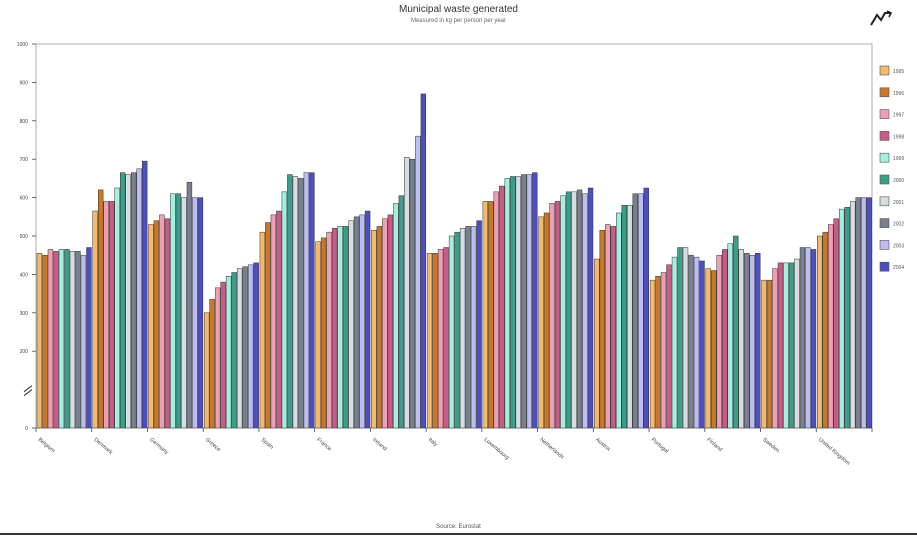 Image resolution: width=917 pixels, height=537 pixels. I want to click on y-tick-label: 700, so click(24, 160).